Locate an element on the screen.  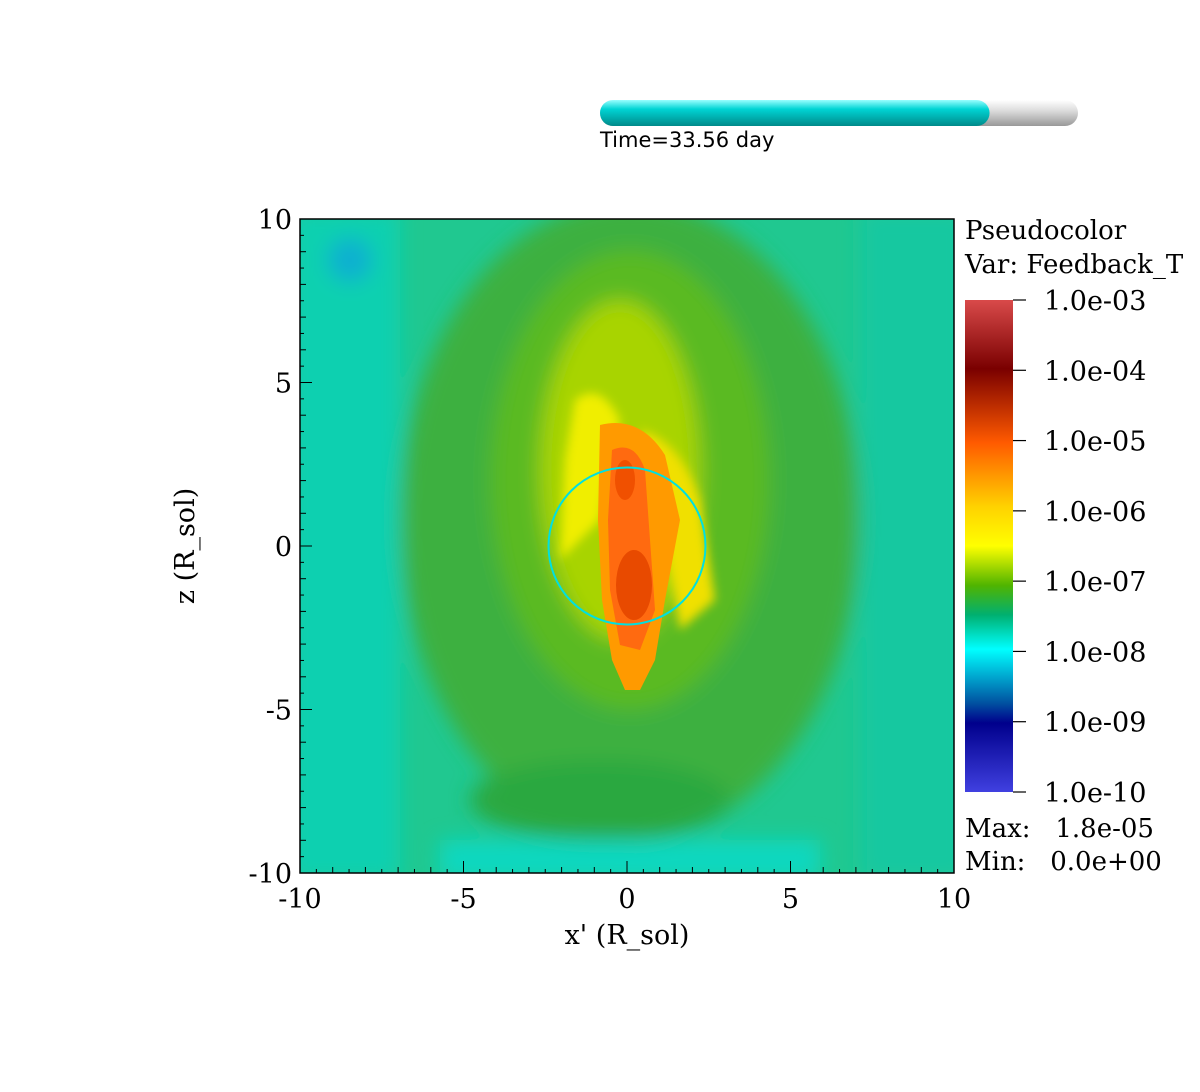
colorbar-tick-label: 1.0e-09 is located at coordinates (1095, 723).